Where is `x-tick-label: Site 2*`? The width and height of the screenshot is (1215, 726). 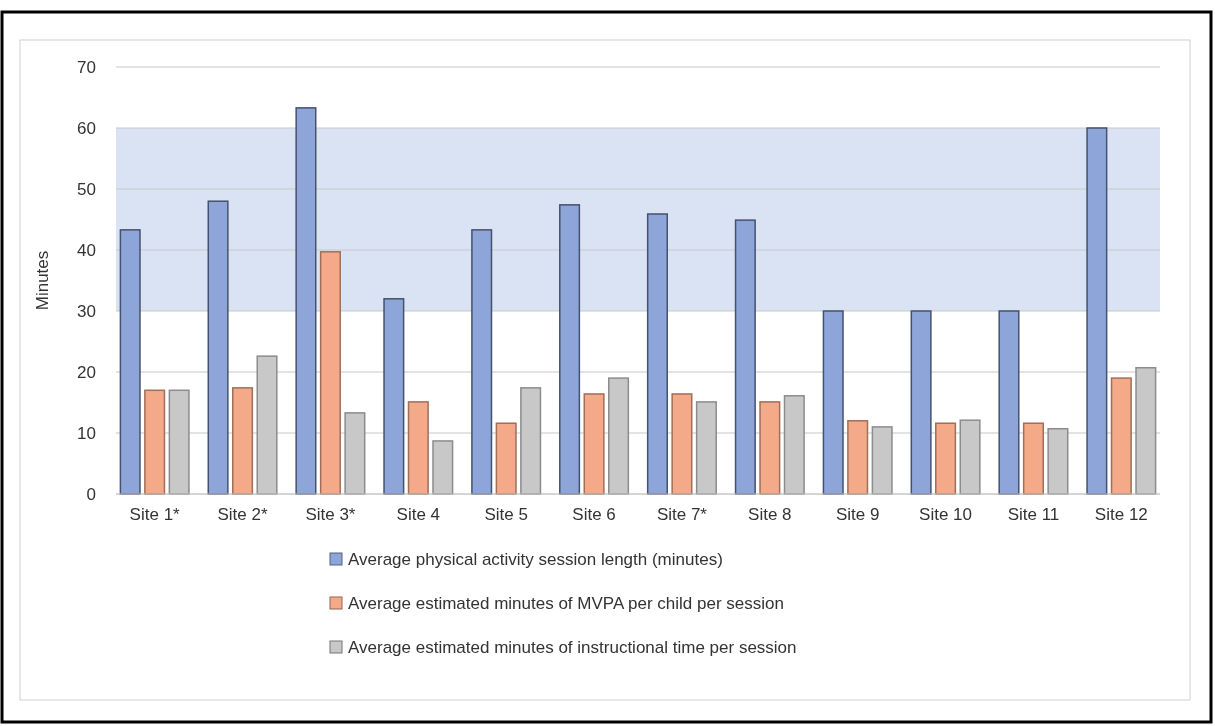
x-tick-label: Site 2* is located at coordinates (242, 515).